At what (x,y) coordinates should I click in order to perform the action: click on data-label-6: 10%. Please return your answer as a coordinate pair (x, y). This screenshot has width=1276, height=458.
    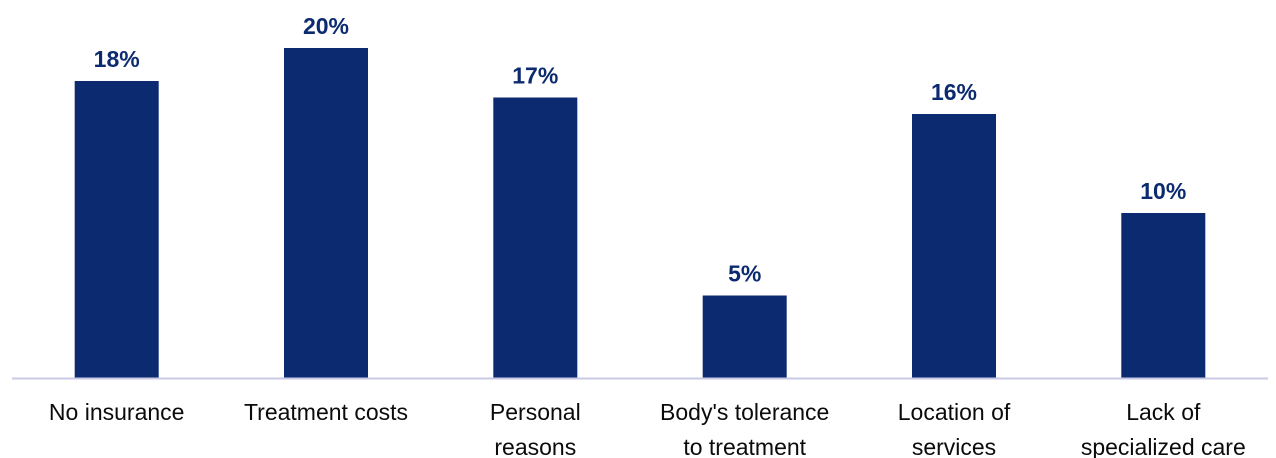
    Looking at the image, I should click on (1163, 191).